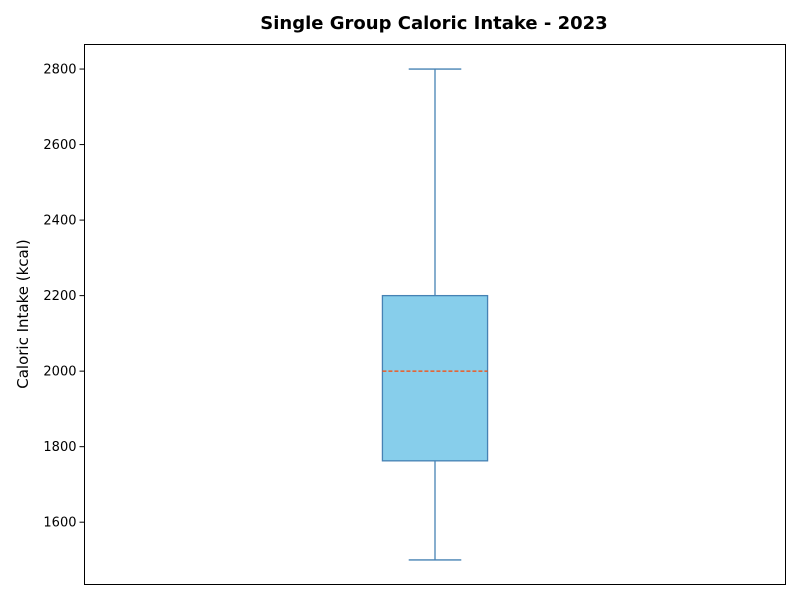 This screenshot has height=600, width=800. I want to click on chart-title: Single Group Caloric Intake - 2023, so click(433, 23).